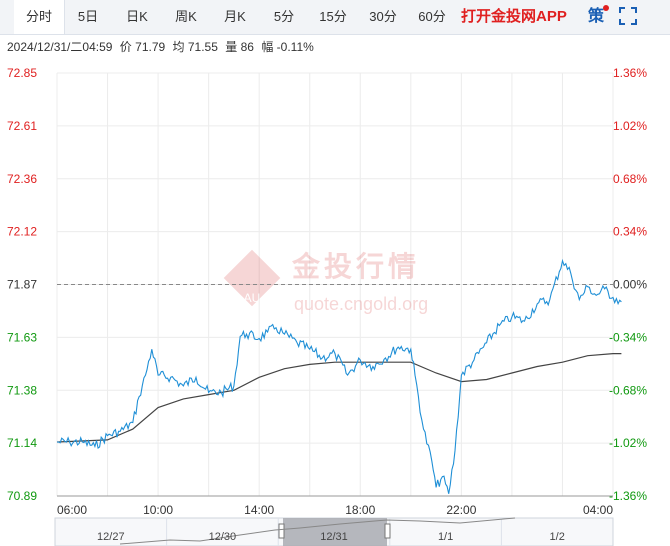  Describe the element at coordinates (235, 16) in the screenshot. I see `tab-monthly-k: 月K` at that location.